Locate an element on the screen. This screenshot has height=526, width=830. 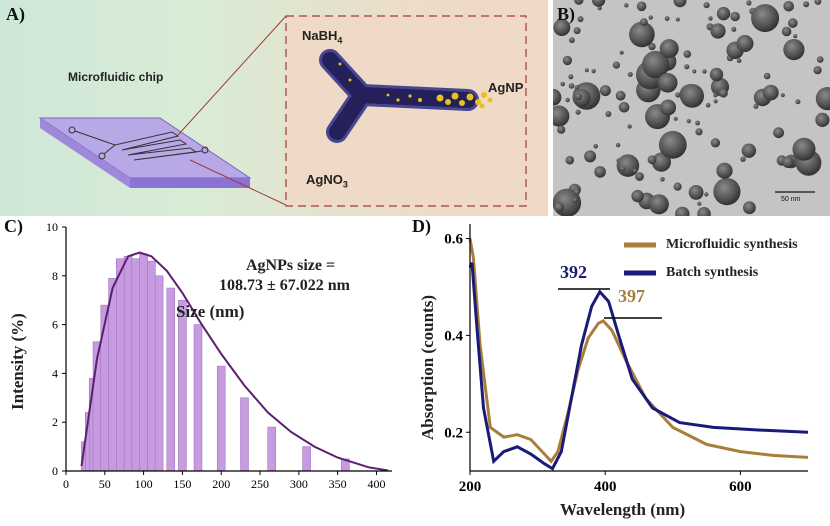
silver-nanoparticles is located at coordinates (415, 85).